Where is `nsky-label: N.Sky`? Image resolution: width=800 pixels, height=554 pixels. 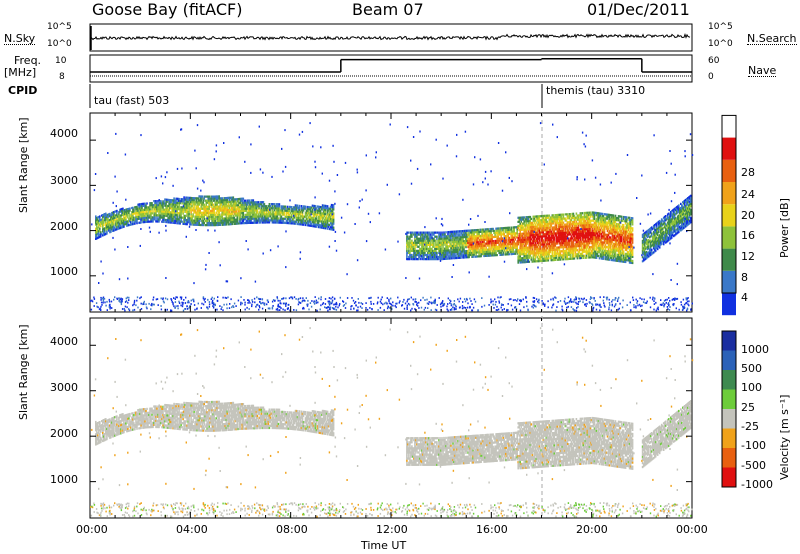
nsky-label: N.Sky is located at coordinates (20, 38).